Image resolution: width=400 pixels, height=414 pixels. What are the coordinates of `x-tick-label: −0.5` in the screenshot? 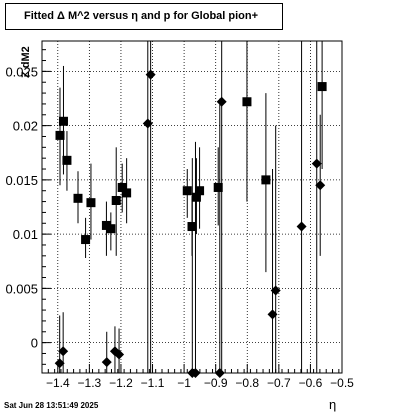 It's located at (342, 383).